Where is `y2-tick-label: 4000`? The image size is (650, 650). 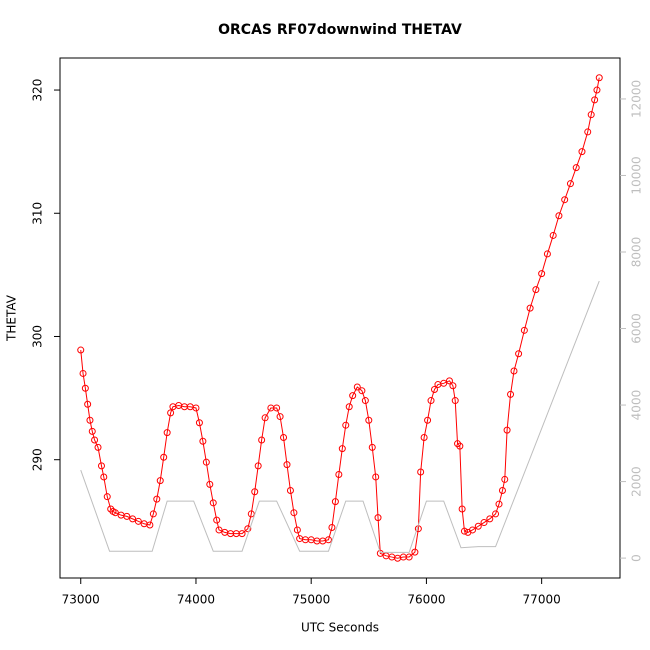
y2-tick-label: 4000 is located at coordinates (637, 405).